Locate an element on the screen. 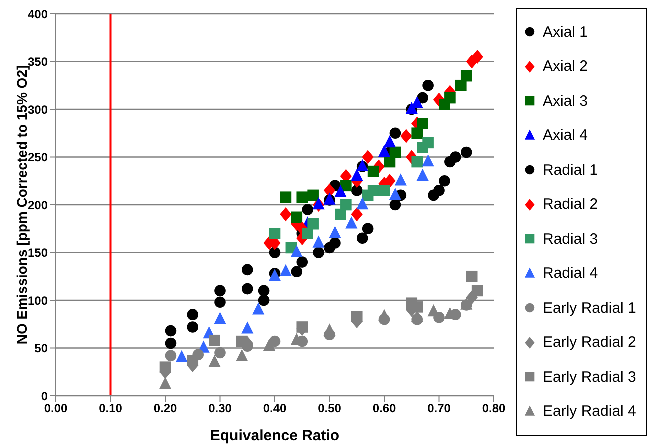  x-tick-label: 0.70 is located at coordinates (440, 409).